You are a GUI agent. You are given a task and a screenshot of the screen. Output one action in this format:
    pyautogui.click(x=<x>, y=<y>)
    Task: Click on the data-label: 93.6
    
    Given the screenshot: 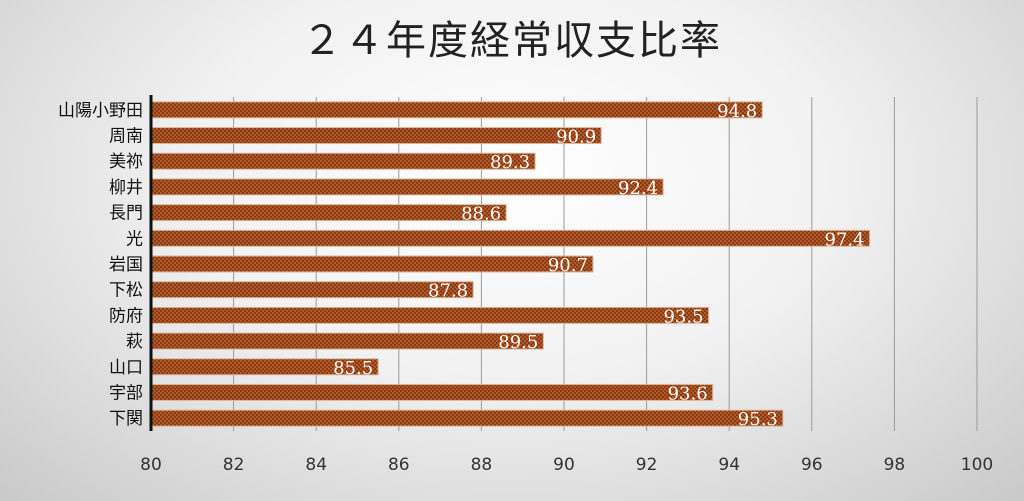 What is the action you would take?
    pyautogui.click(x=688, y=393)
    